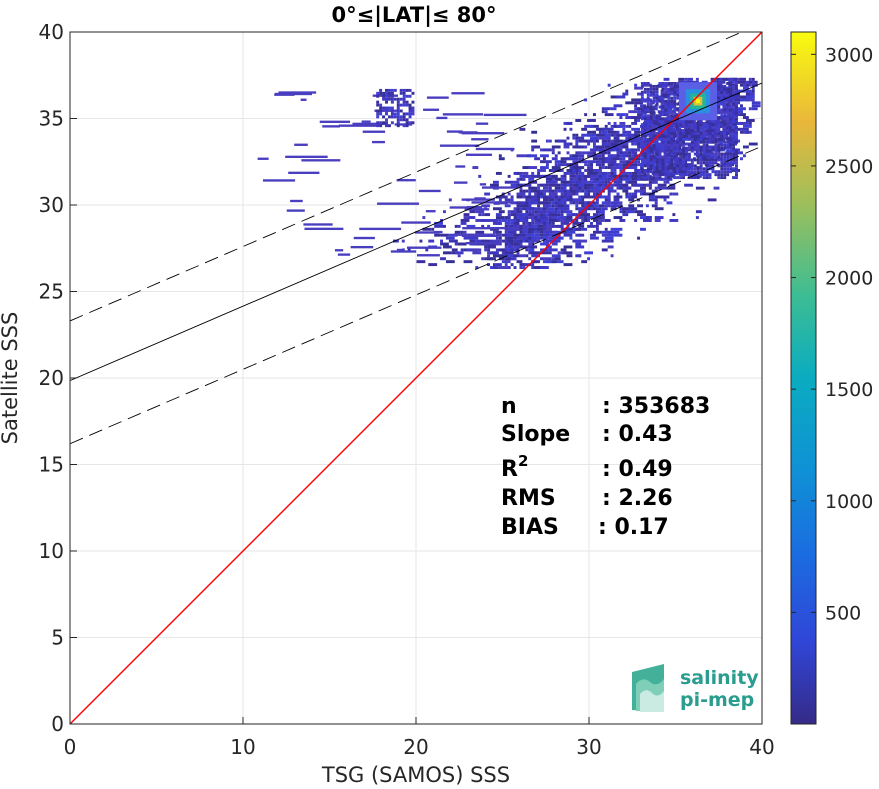 The height and width of the screenshot is (789, 879). What do you see at coordinates (761, 747) in the screenshot?
I see `x-tick-label: 40` at bounding box center [761, 747].